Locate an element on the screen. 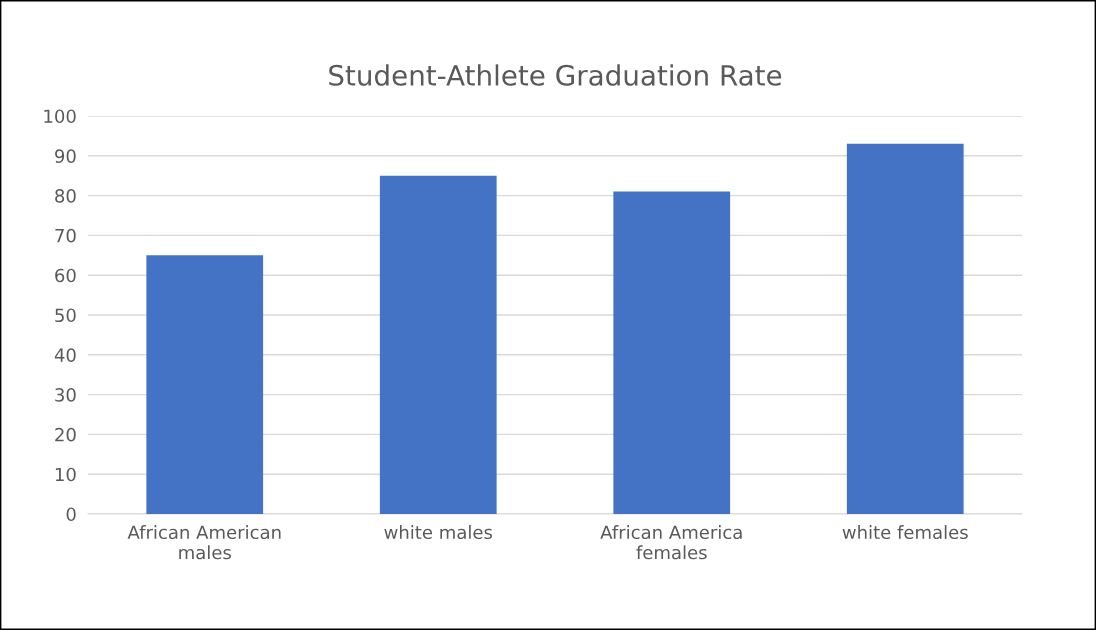 This screenshot has height=630, width=1096. y-tick-label: 70 is located at coordinates (65, 235).